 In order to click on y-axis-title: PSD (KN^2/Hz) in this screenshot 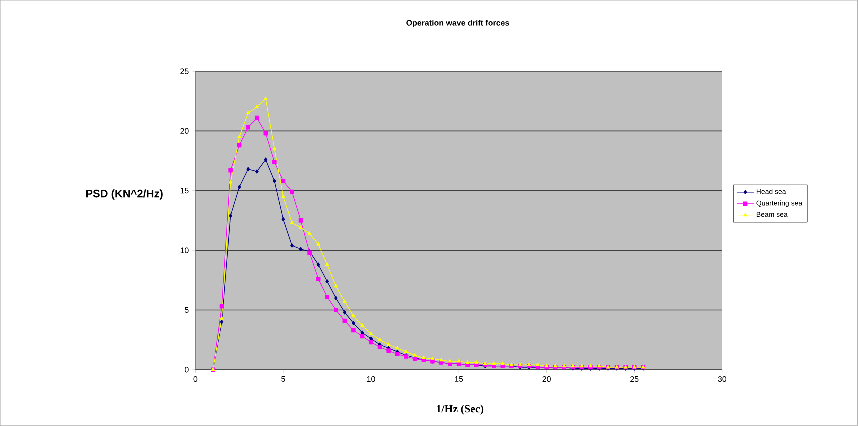, I will do `click(124, 194)`.